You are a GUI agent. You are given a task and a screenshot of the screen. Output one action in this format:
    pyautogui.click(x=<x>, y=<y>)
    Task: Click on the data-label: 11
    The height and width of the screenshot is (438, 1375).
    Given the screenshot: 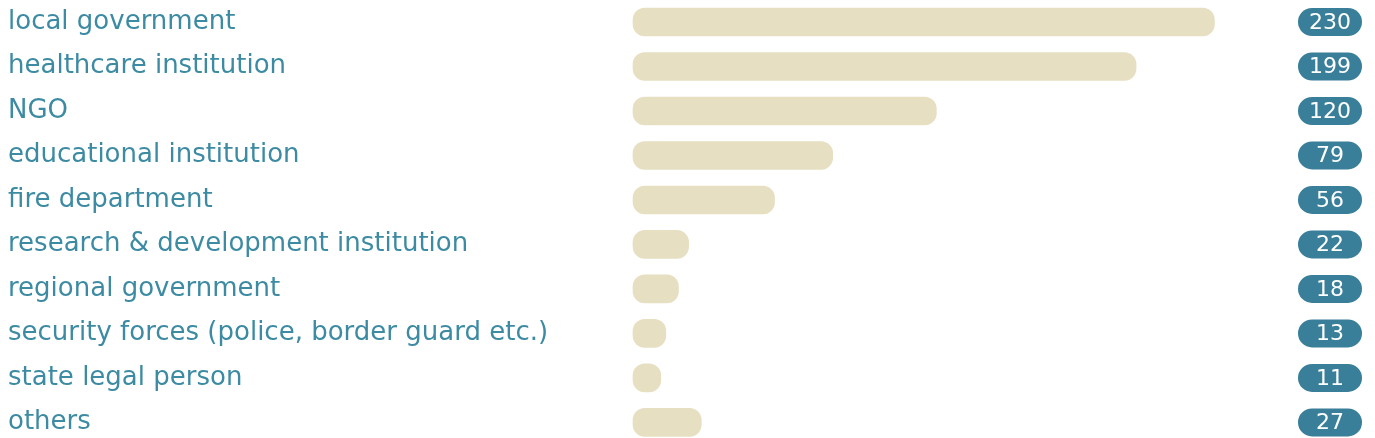 What is the action you would take?
    pyautogui.click(x=1330, y=377)
    